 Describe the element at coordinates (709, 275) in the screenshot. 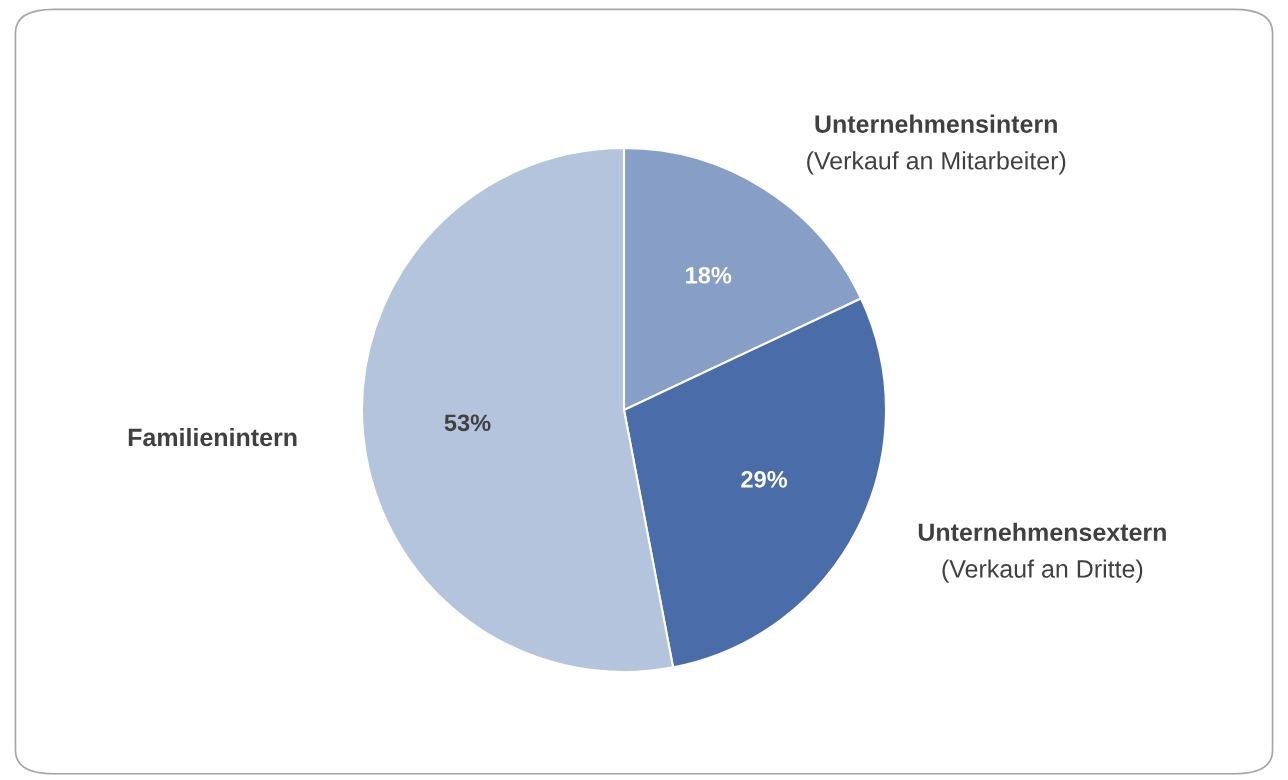

I see `data-label: 18%` at that location.